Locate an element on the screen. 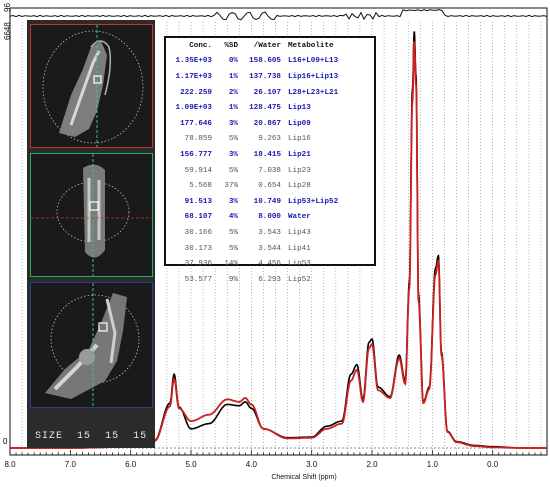 The width and height of the screenshot is (550, 487). result-row: 78.859 5% 9.263 Lip16 is located at coordinates (270, 140).